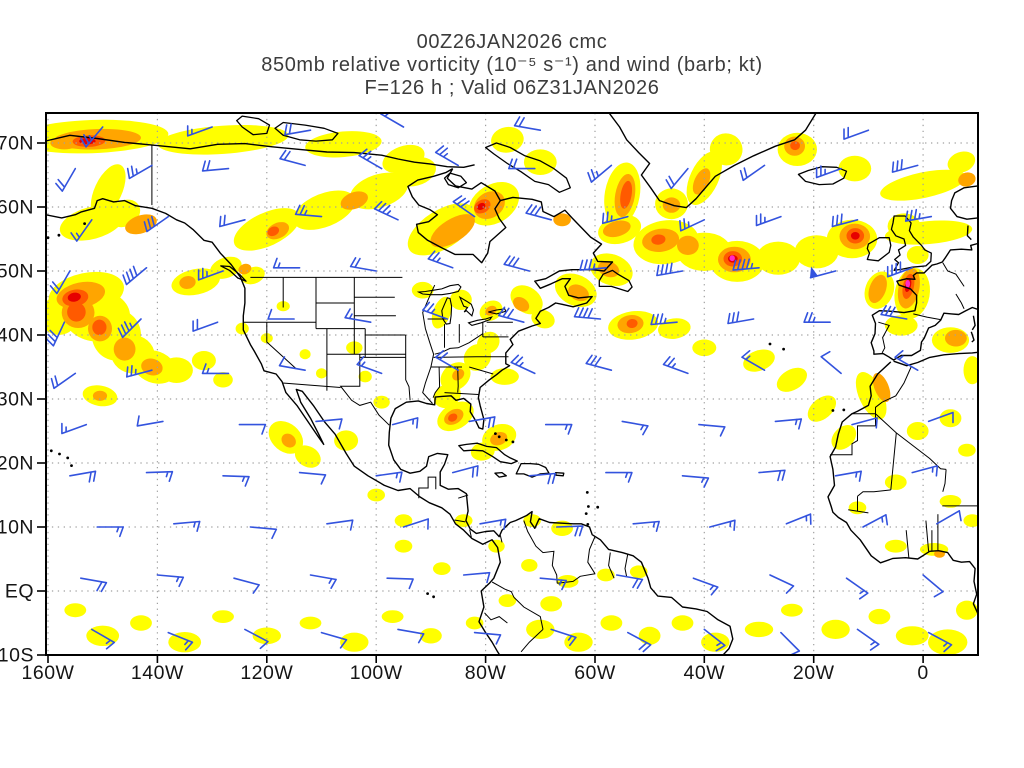 Image resolution: width=1024 pixels, height=768 pixels. What do you see at coordinates (512, 88) in the screenshot?
I see `title-valid-line: F=126 h ; Valid 06Z31JAN2026` at bounding box center [512, 88].